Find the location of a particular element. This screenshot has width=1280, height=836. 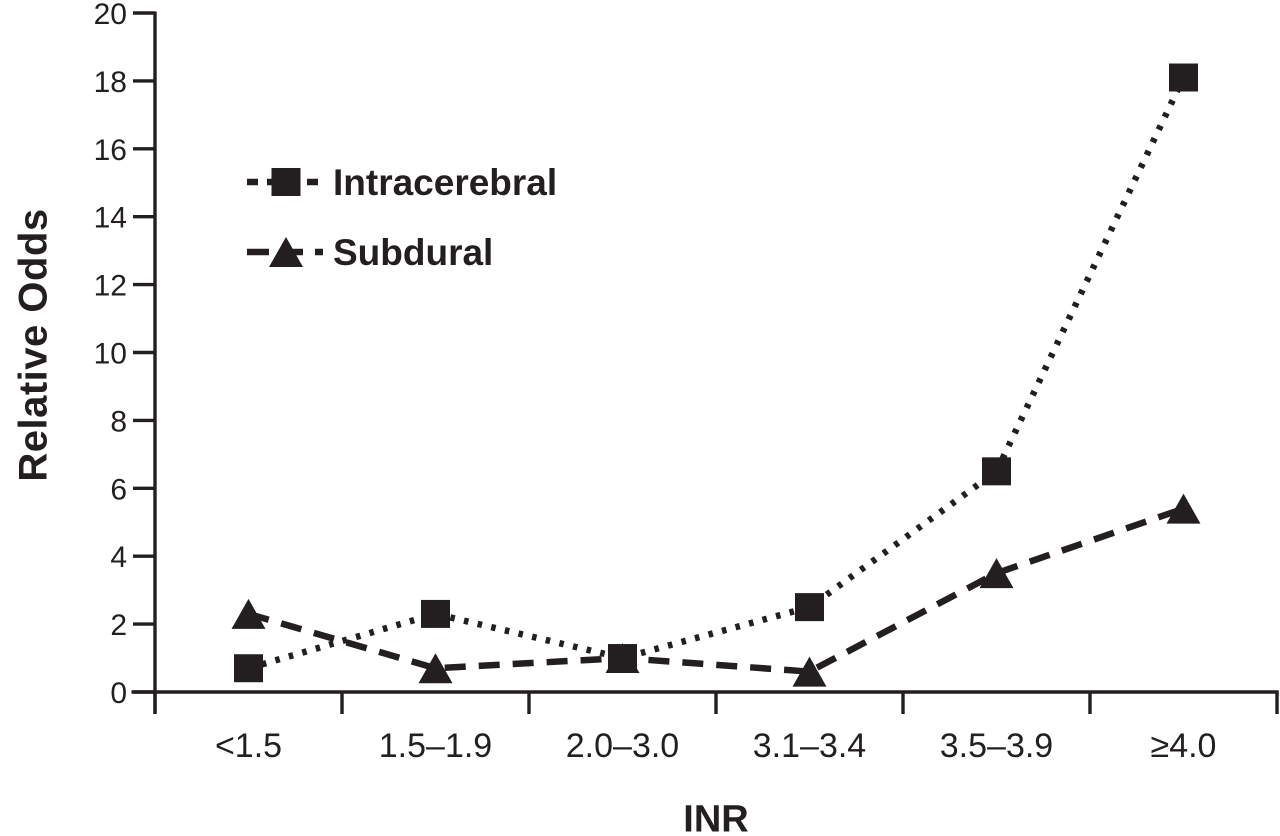

legend-square-swatch is located at coordinates (286, 182).